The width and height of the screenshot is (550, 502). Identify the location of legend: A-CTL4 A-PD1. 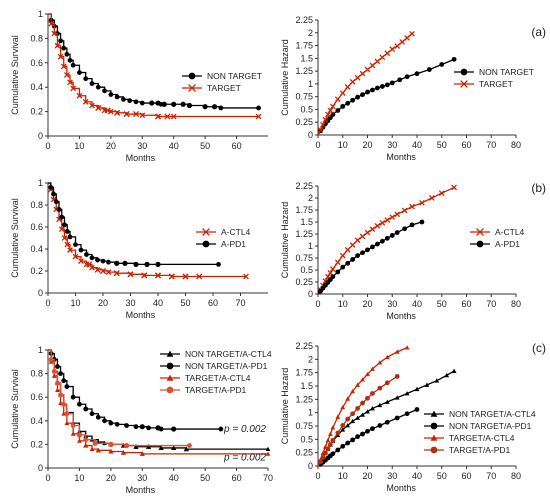
(223, 238).